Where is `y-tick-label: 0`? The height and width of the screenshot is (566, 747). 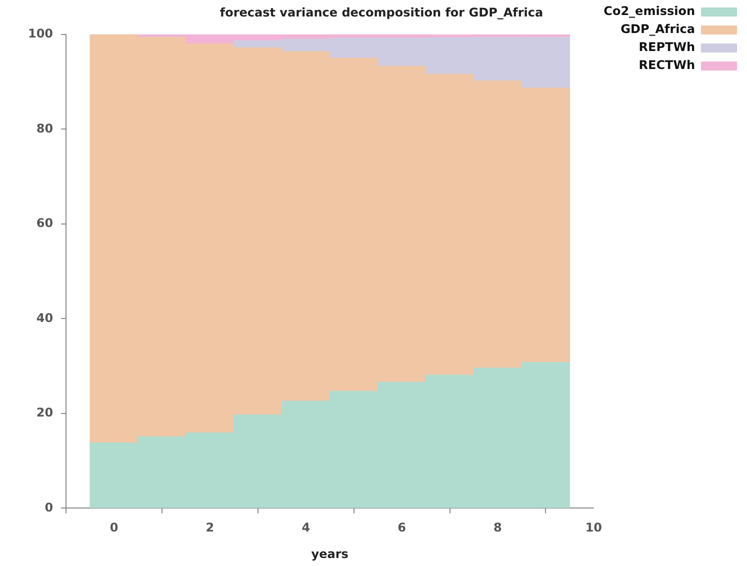 y-tick-label: 0 is located at coordinates (49, 507).